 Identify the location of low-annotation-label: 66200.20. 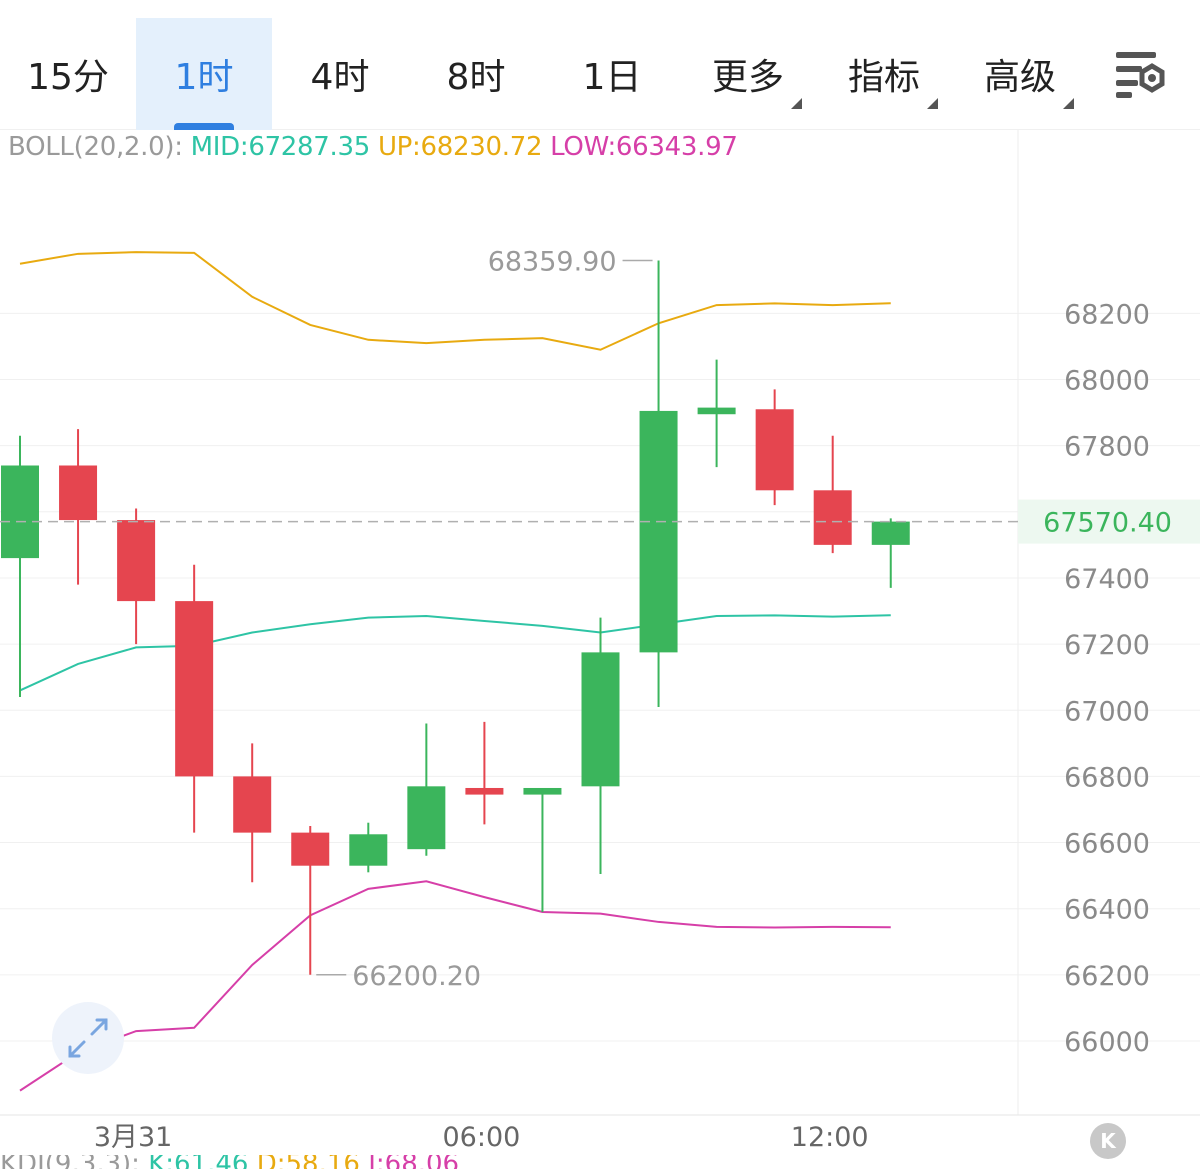
(416, 976).